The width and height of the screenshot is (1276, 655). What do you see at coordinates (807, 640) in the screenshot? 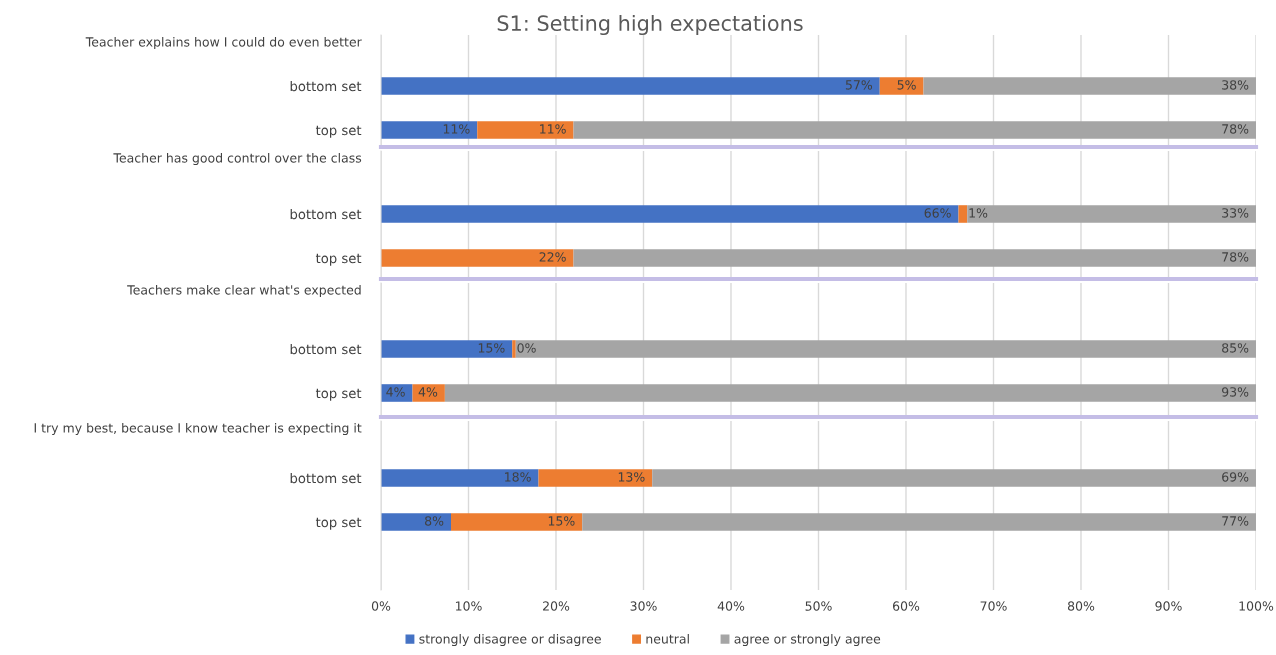
I see `legend-label: agree or strongly agree` at bounding box center [807, 640].